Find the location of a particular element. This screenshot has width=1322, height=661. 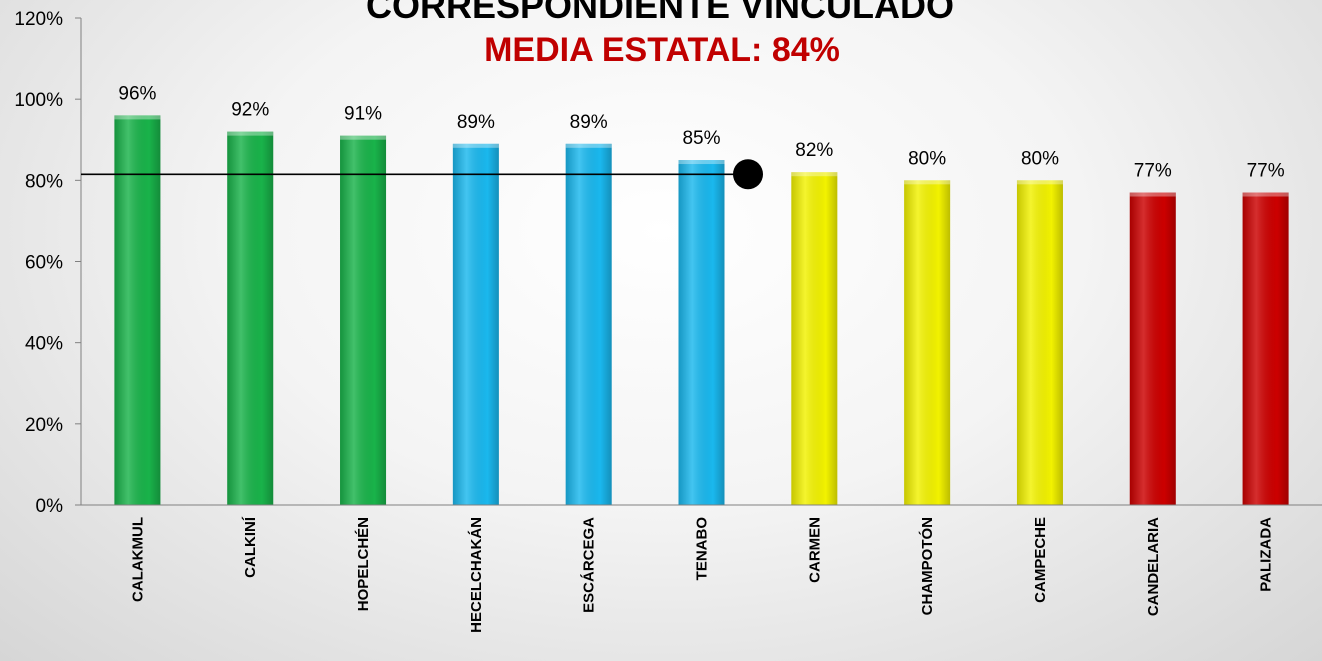

x-tick-label: PALIZADA is located at coordinates (1266, 554).